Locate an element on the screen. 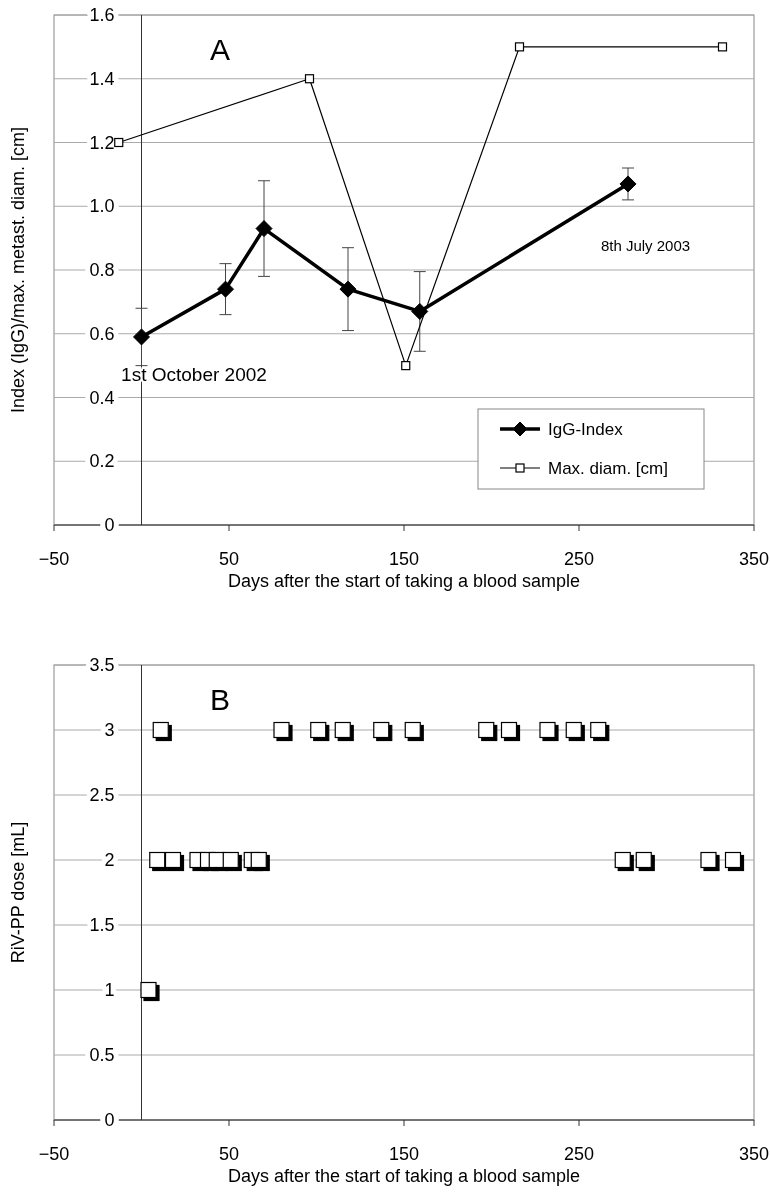 This screenshot has width=770, height=1193. y-tick-label: 3 is located at coordinates (109, 730).